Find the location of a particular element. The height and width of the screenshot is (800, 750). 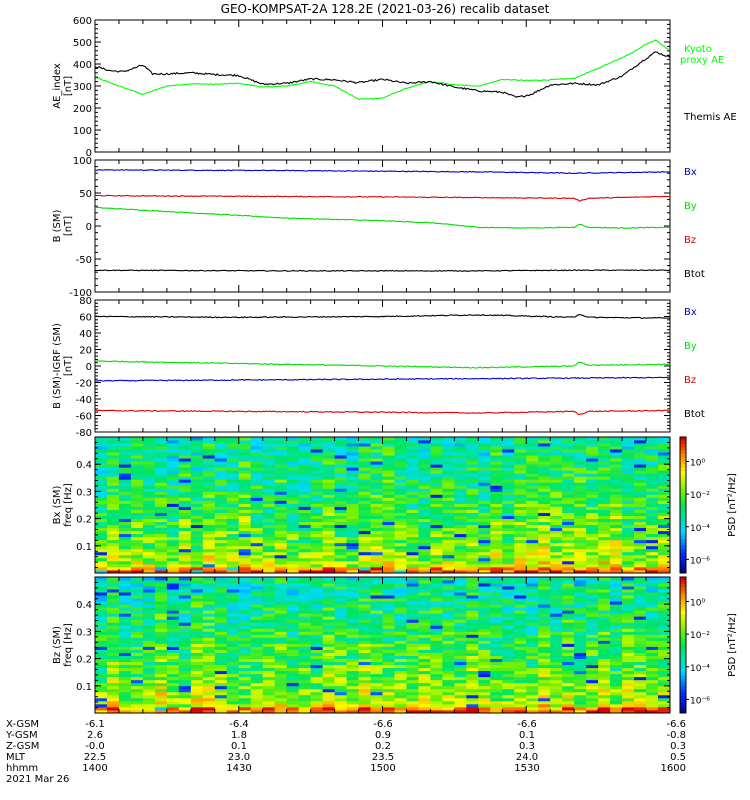

bigrf-ylabel-line: B (SM)-IGRF (SM) is located at coordinates (57, 366).